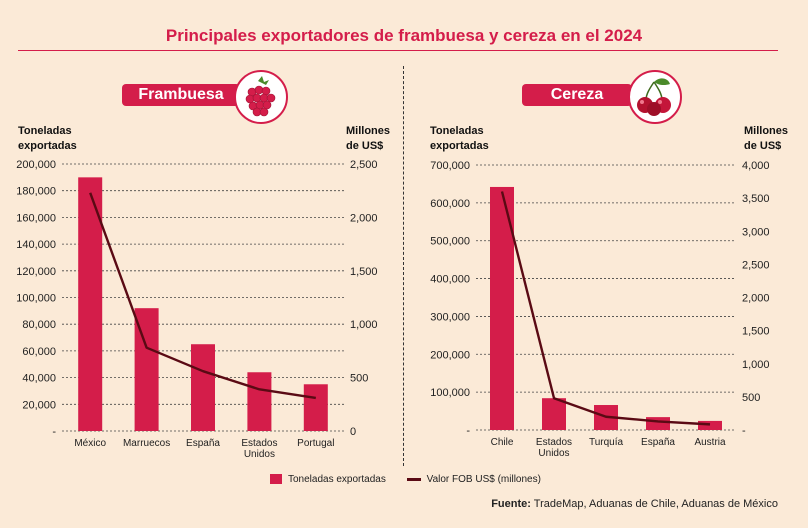 Image resolution: width=808 pixels, height=528 pixels. I want to click on y-tick-label: 600,000, so click(450, 204).